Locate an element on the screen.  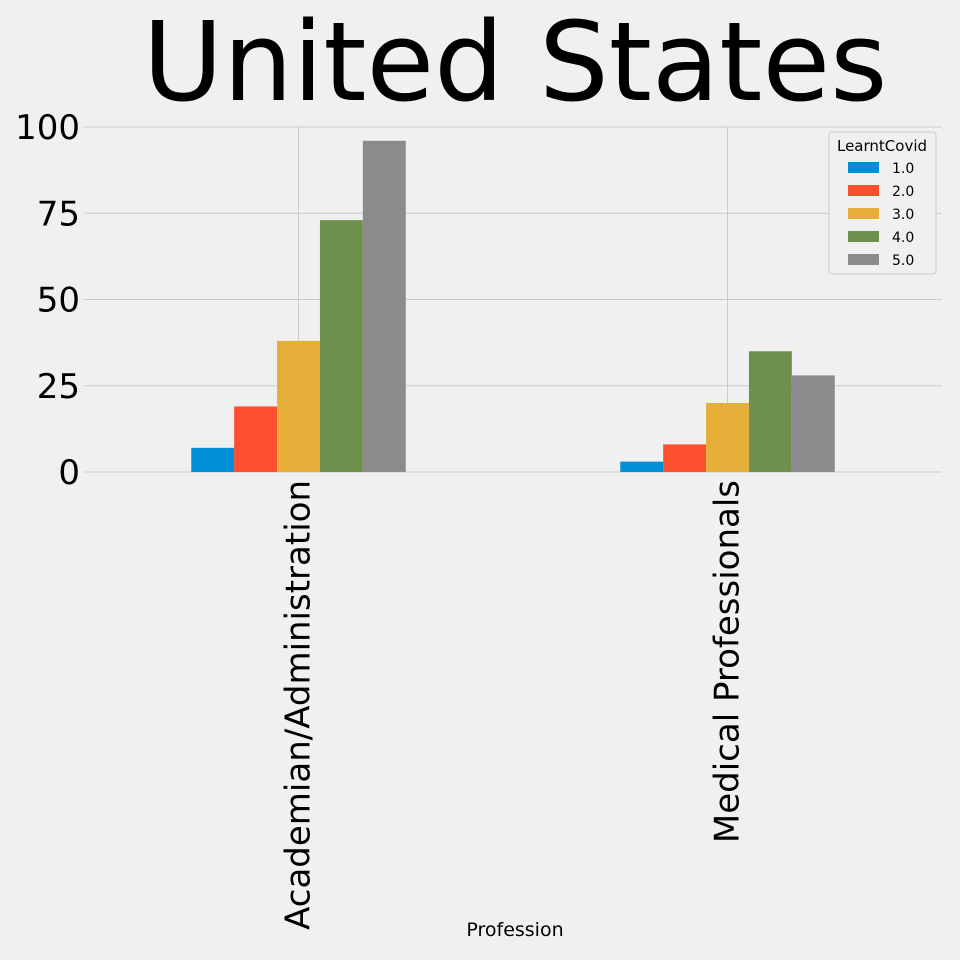
bar-5.0-0 is located at coordinates (384, 306).